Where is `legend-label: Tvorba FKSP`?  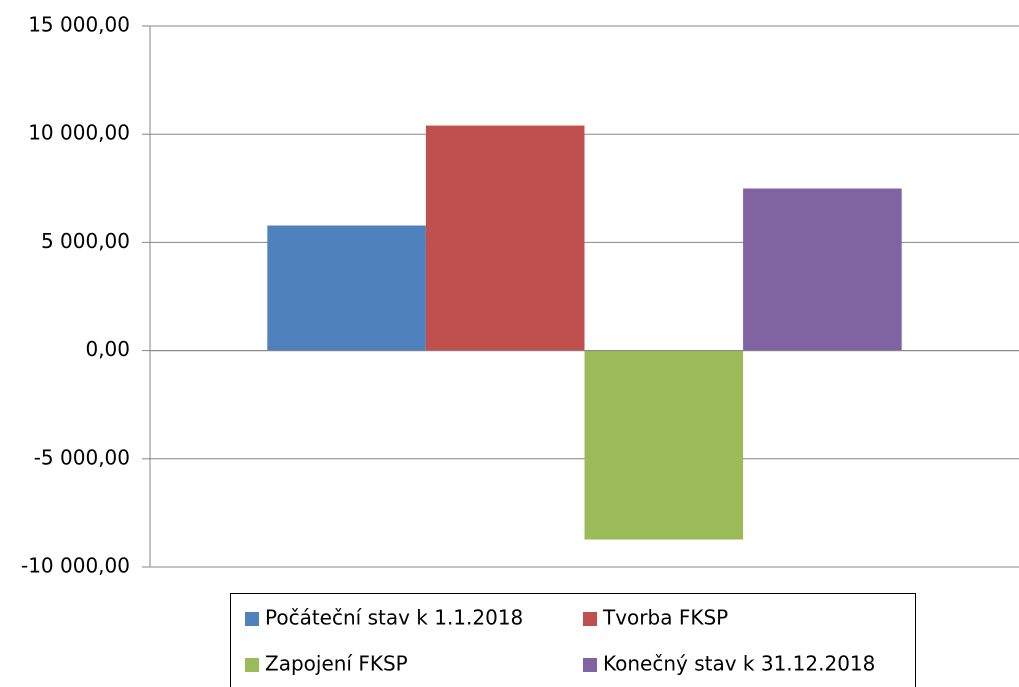 legend-label: Tvorba FKSP is located at coordinates (665, 618).